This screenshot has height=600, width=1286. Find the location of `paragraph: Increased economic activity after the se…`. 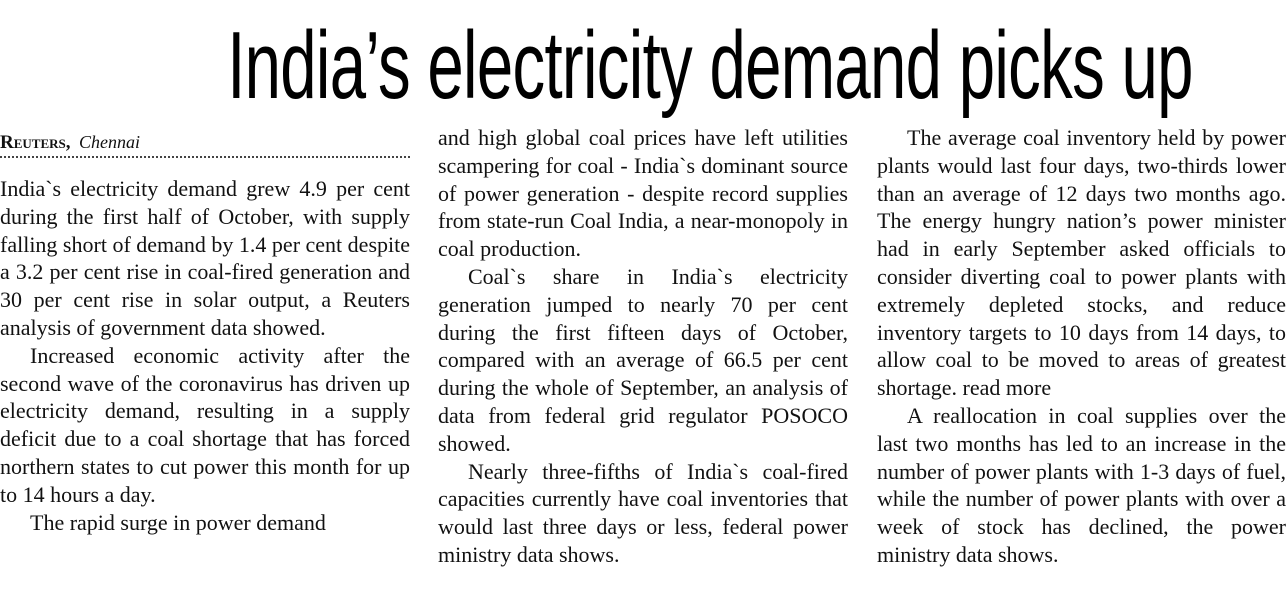

paragraph: Increased economic activity after the se… is located at coordinates (205, 424).